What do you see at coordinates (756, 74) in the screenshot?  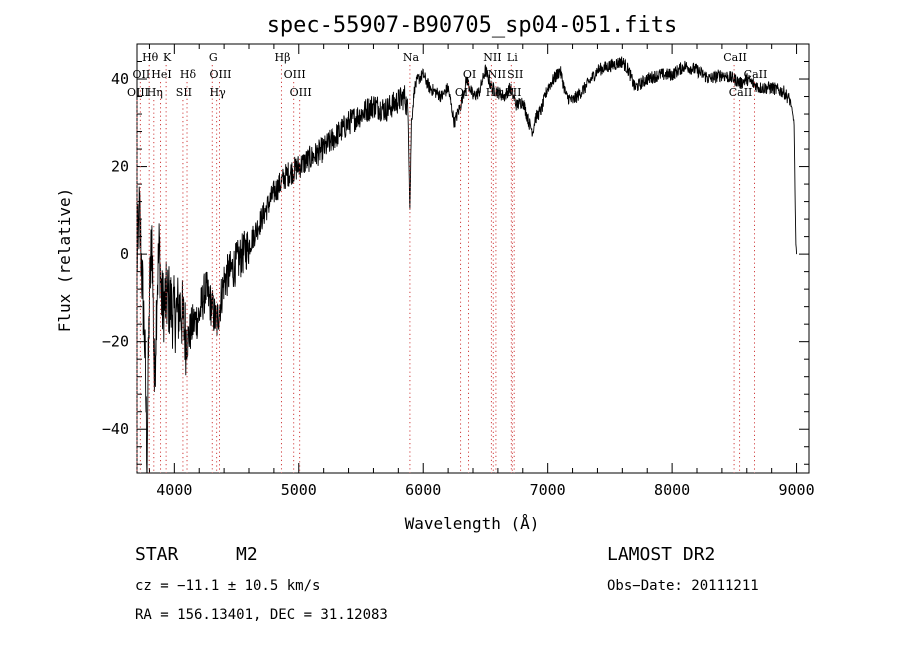 I see `line-label-16: CaII` at bounding box center [756, 74].